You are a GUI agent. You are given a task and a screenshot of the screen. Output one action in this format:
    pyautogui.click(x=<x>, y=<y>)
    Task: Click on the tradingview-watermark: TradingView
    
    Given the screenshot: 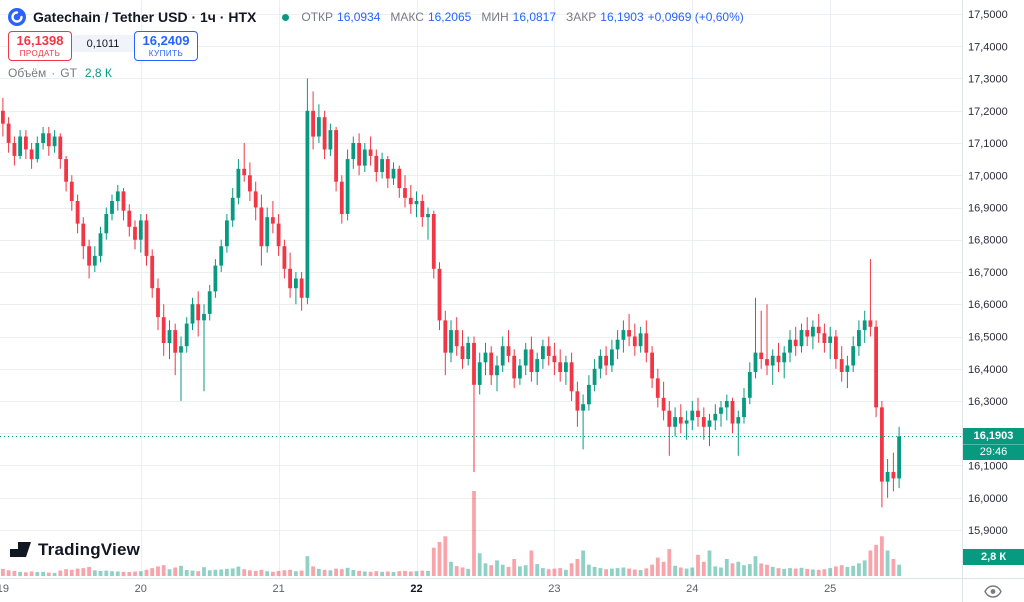 What is the action you would take?
    pyautogui.click(x=75, y=550)
    